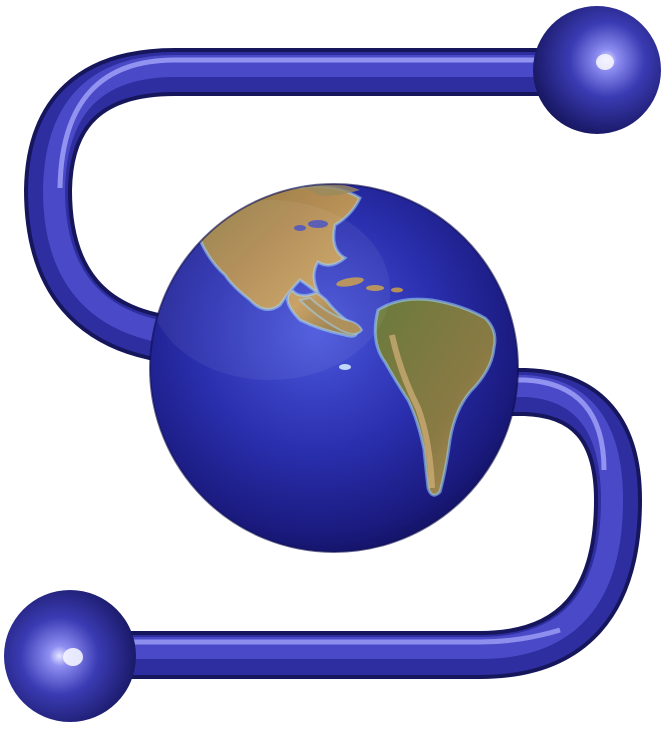 The height and width of the screenshot is (732, 666). Describe the element at coordinates (435, 397) in the screenshot. I see `south-america-shape` at that location.